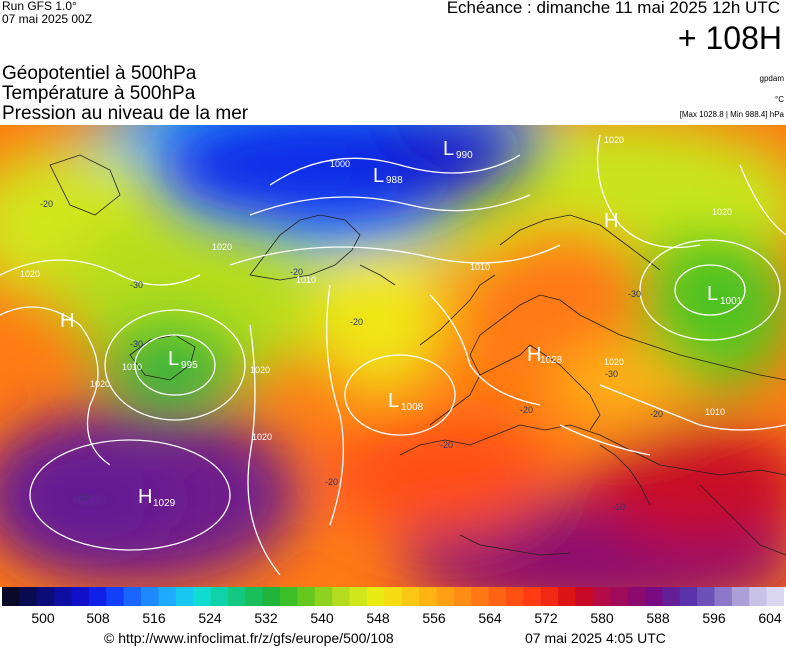 This screenshot has width=786, height=648. What do you see at coordinates (266, 618) in the screenshot?
I see `scale-tick-label: 532` at bounding box center [266, 618].